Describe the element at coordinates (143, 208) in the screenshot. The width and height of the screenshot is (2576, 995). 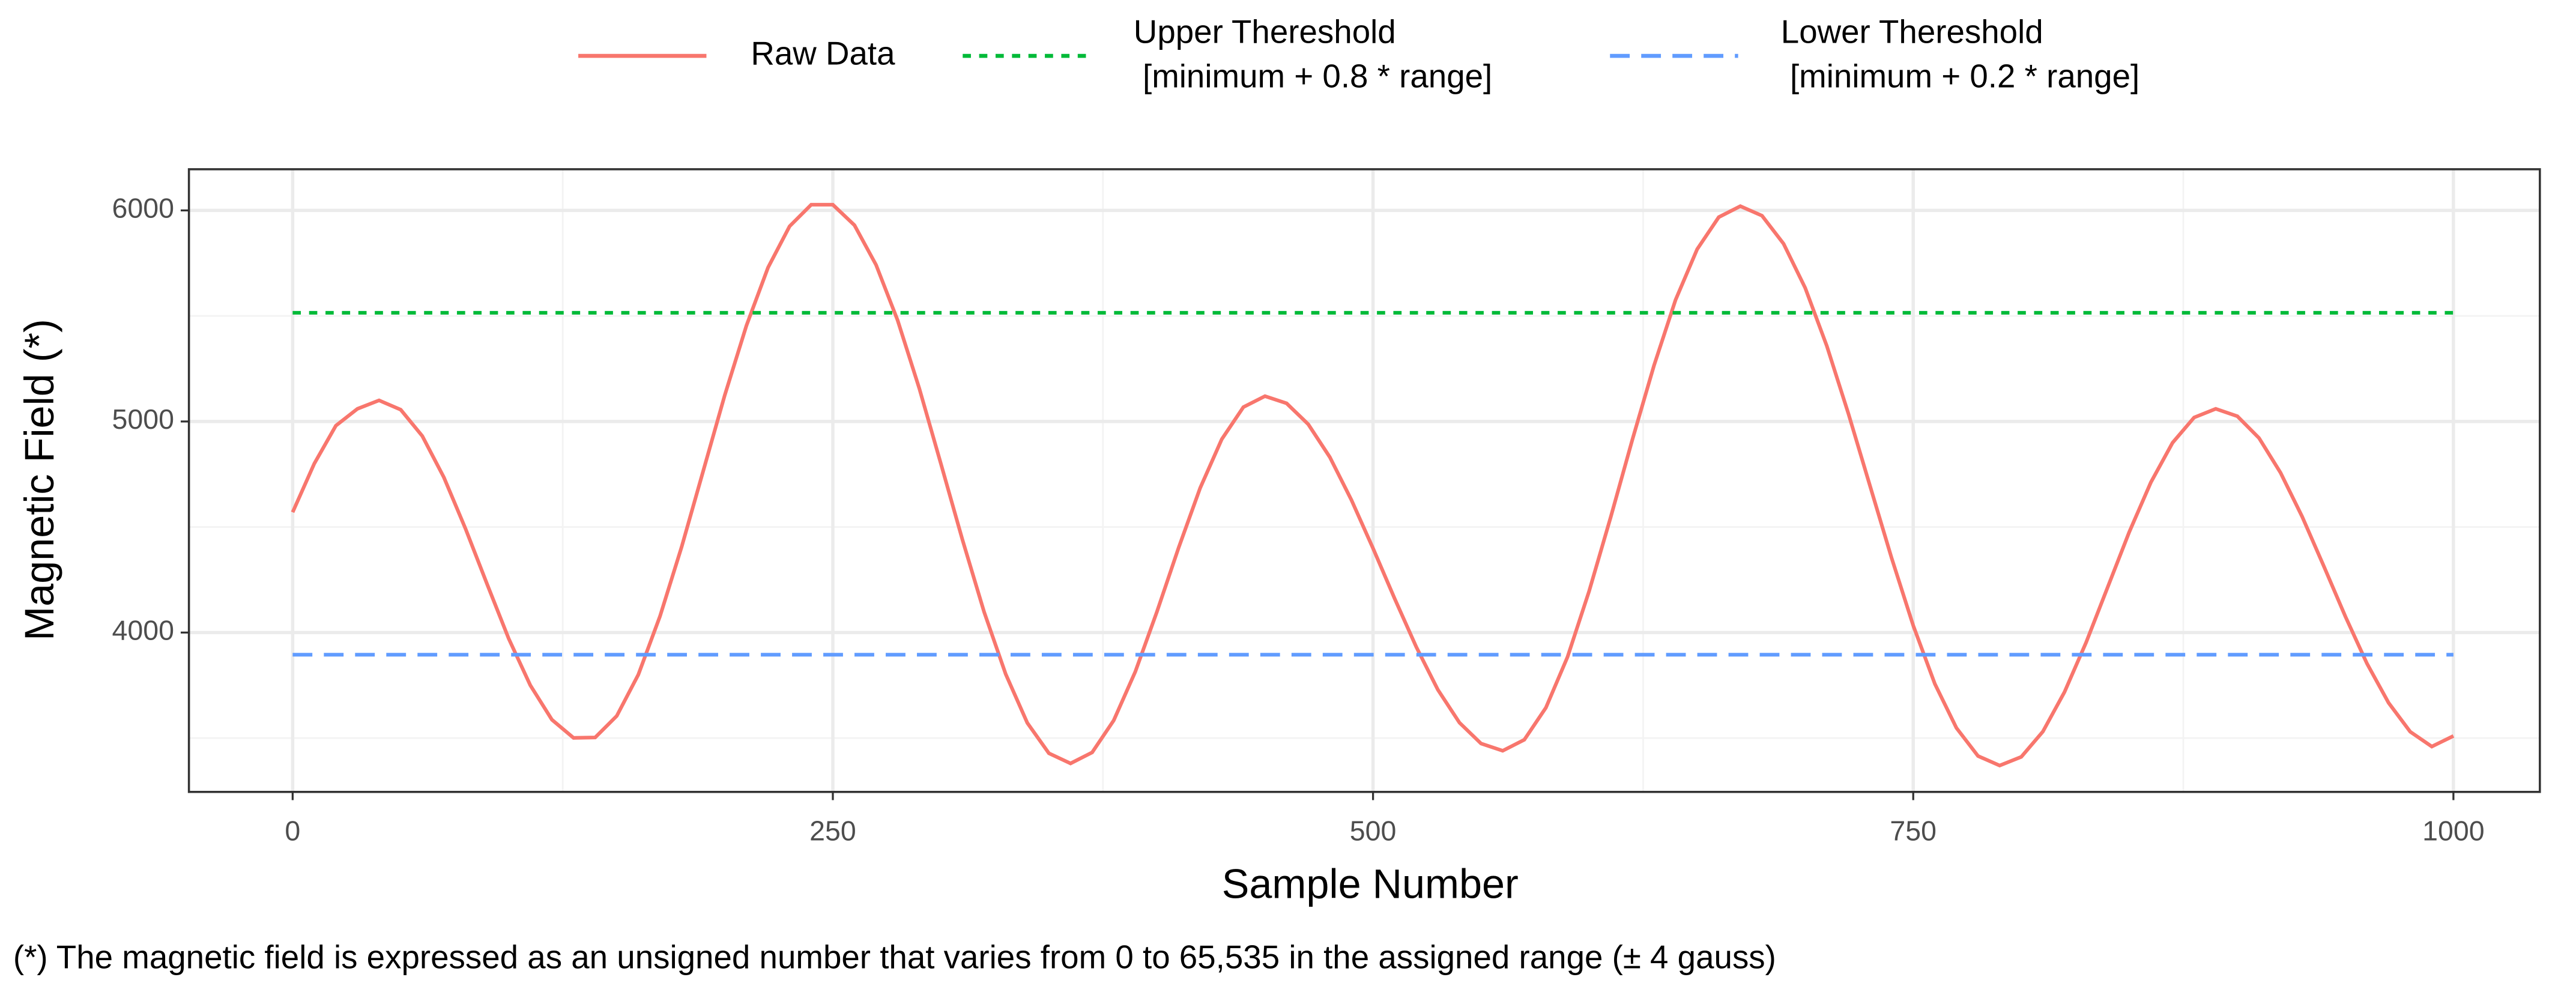
I see `y-tick-label: 6000` at that location.